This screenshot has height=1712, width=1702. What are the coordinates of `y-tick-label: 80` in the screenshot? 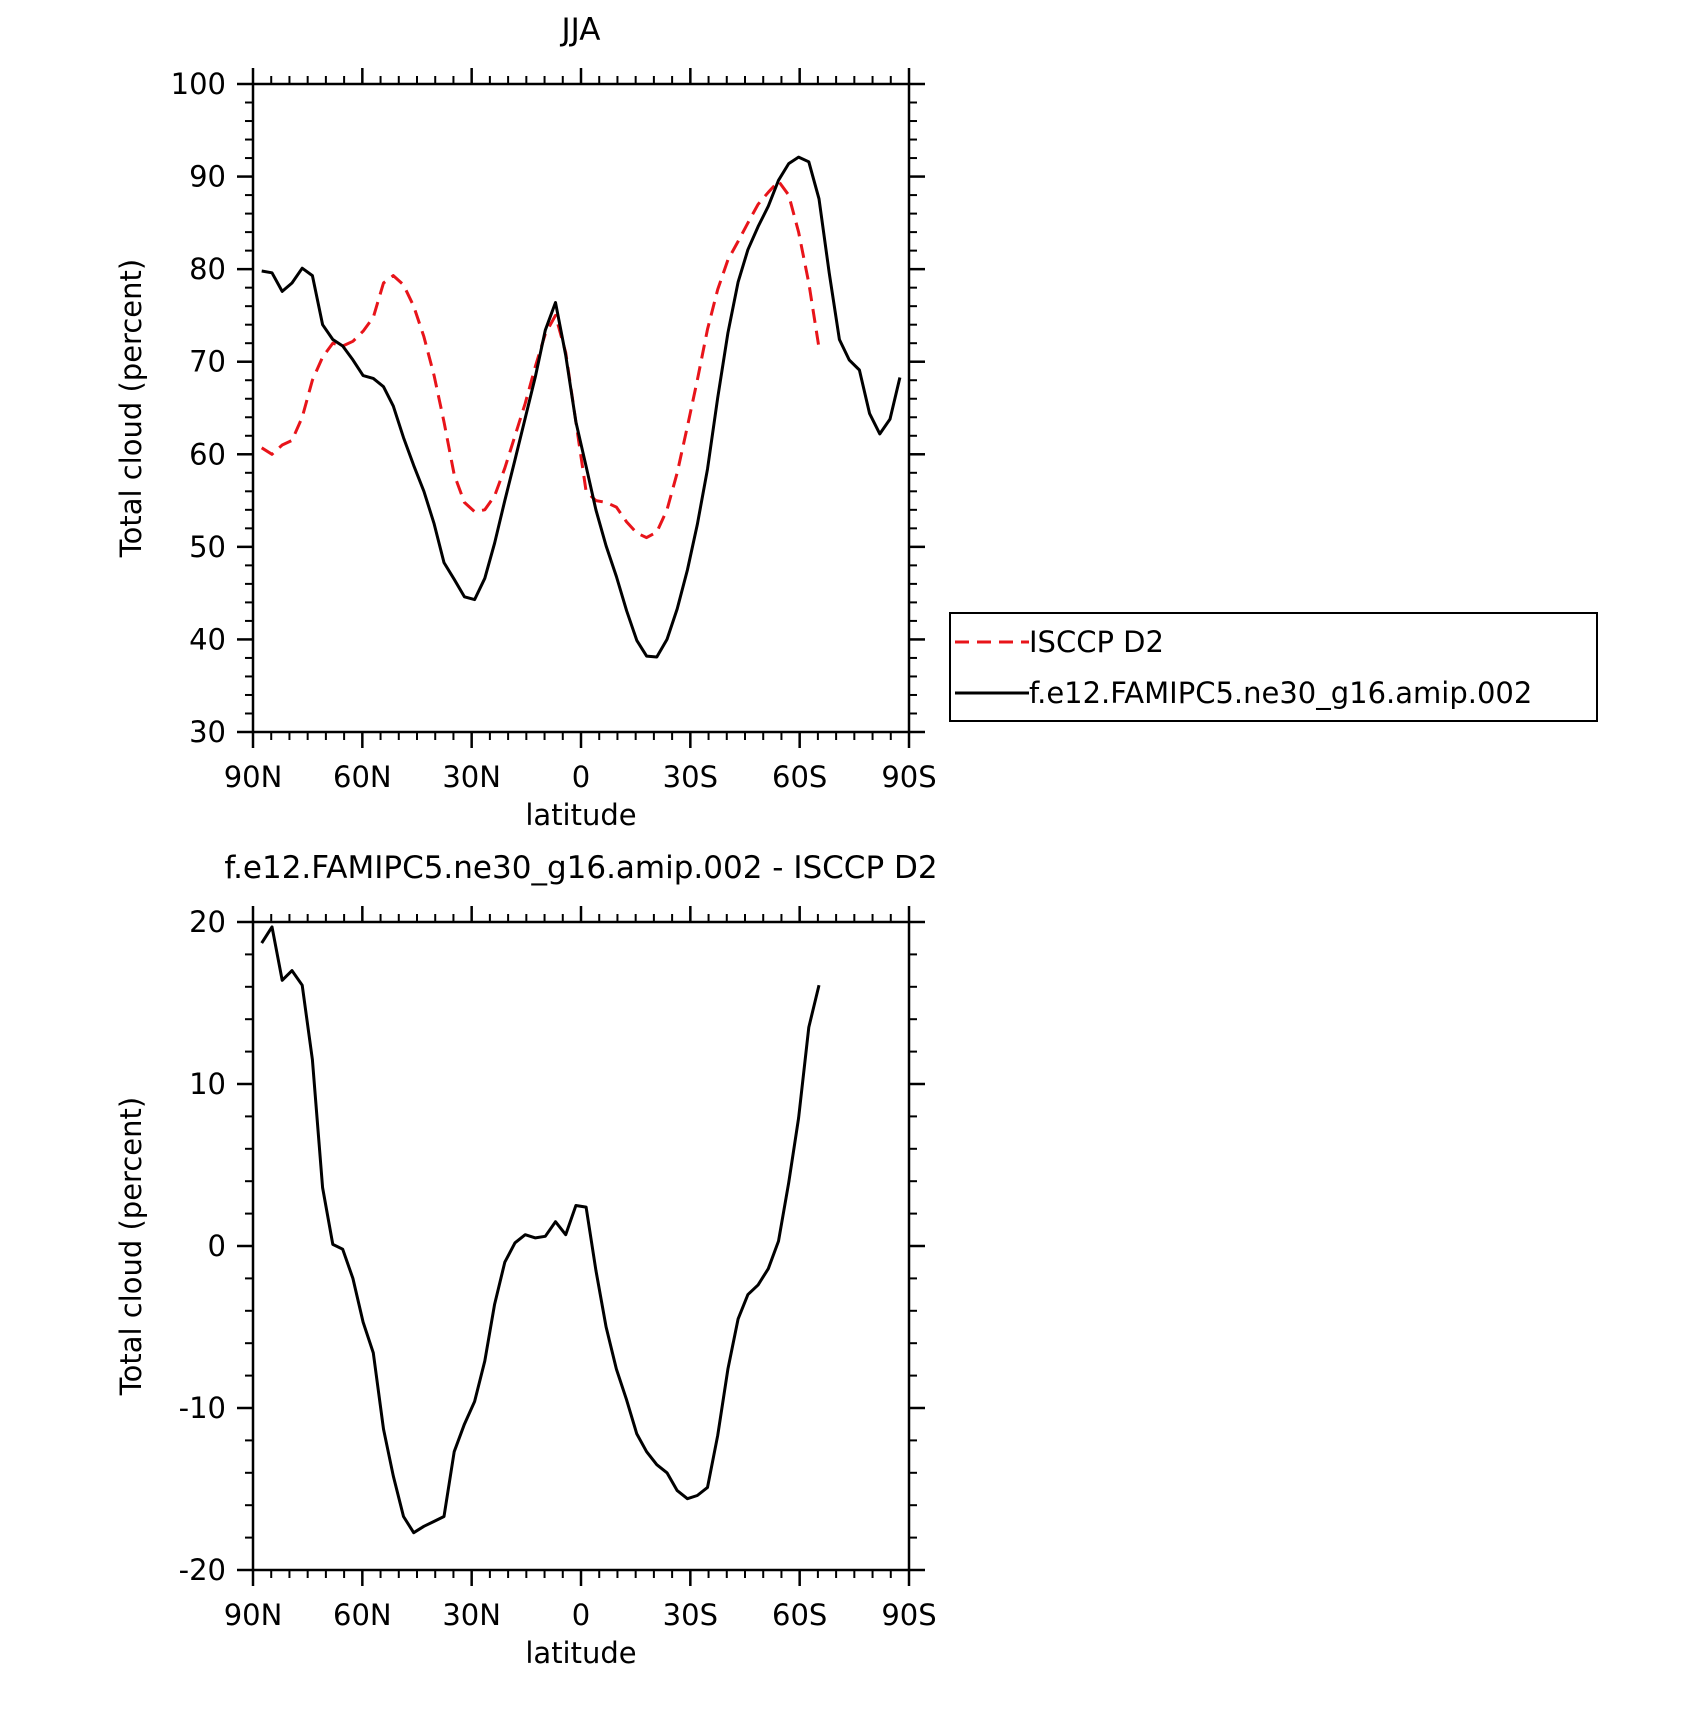 It's located at (207, 269).